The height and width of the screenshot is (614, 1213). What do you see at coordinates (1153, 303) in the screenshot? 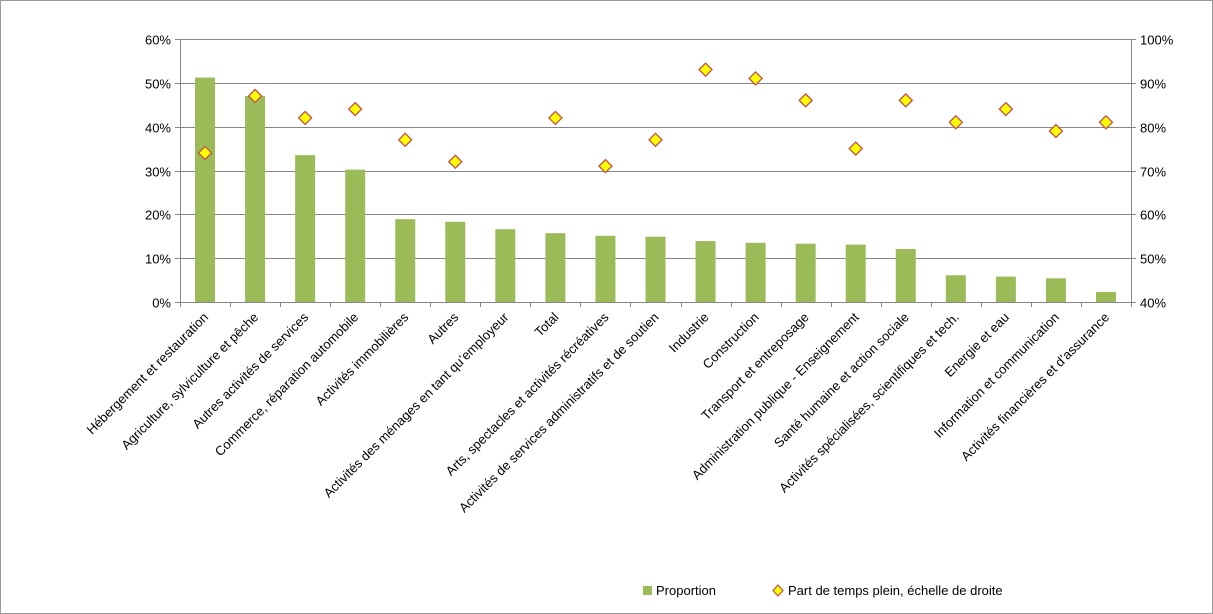
I see `y-right-tick-label: 40%` at bounding box center [1153, 303].